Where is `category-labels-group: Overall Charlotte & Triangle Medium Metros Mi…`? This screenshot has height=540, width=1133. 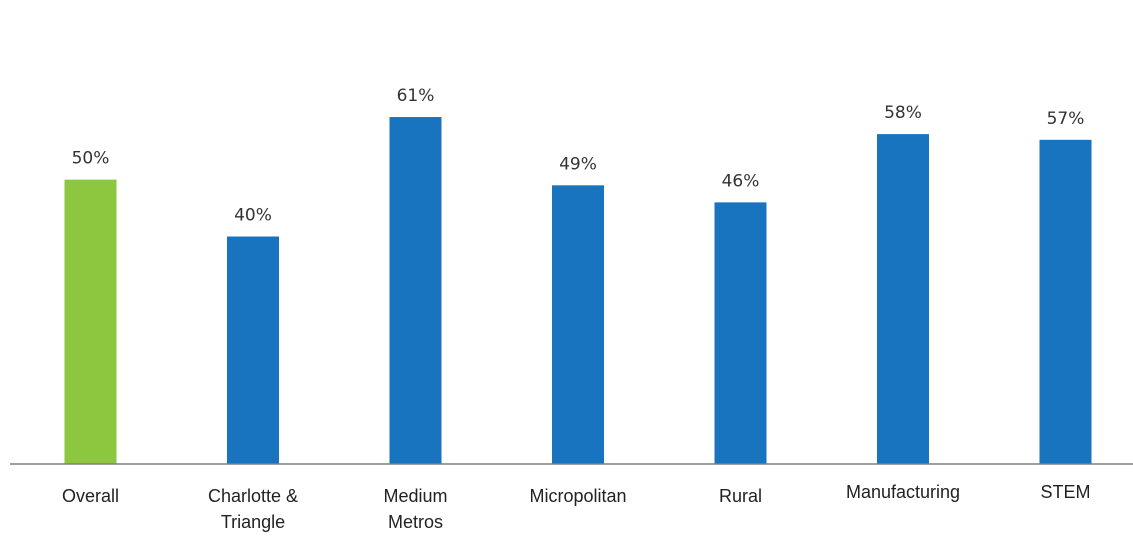
category-labels-group: Overall Charlotte & Triangle Medium Metros Mi… is located at coordinates (576, 507).